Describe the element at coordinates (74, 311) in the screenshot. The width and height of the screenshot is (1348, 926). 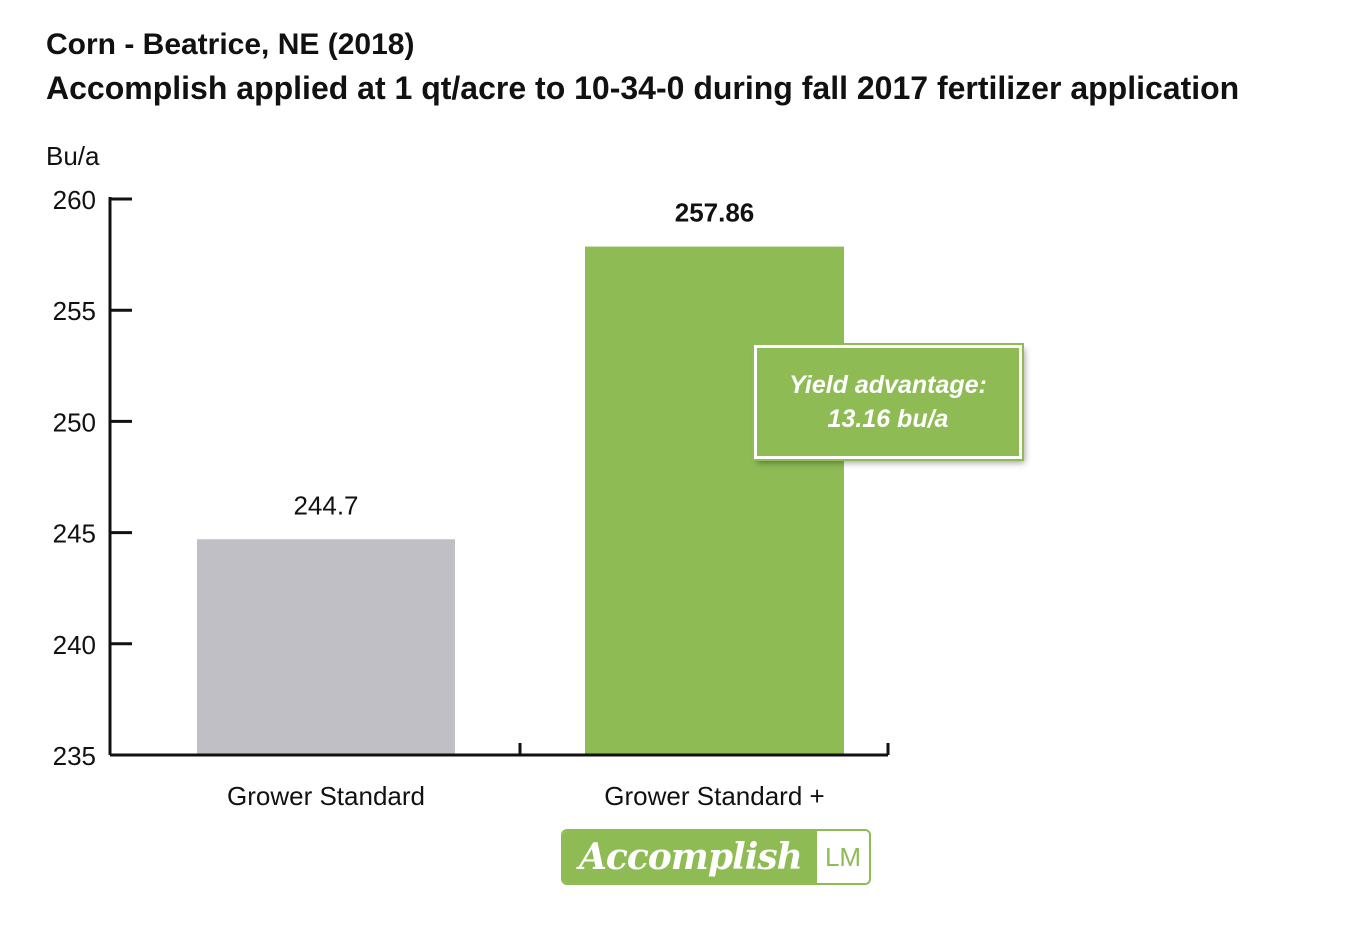
I see `y-tick-label-255: 255` at that location.